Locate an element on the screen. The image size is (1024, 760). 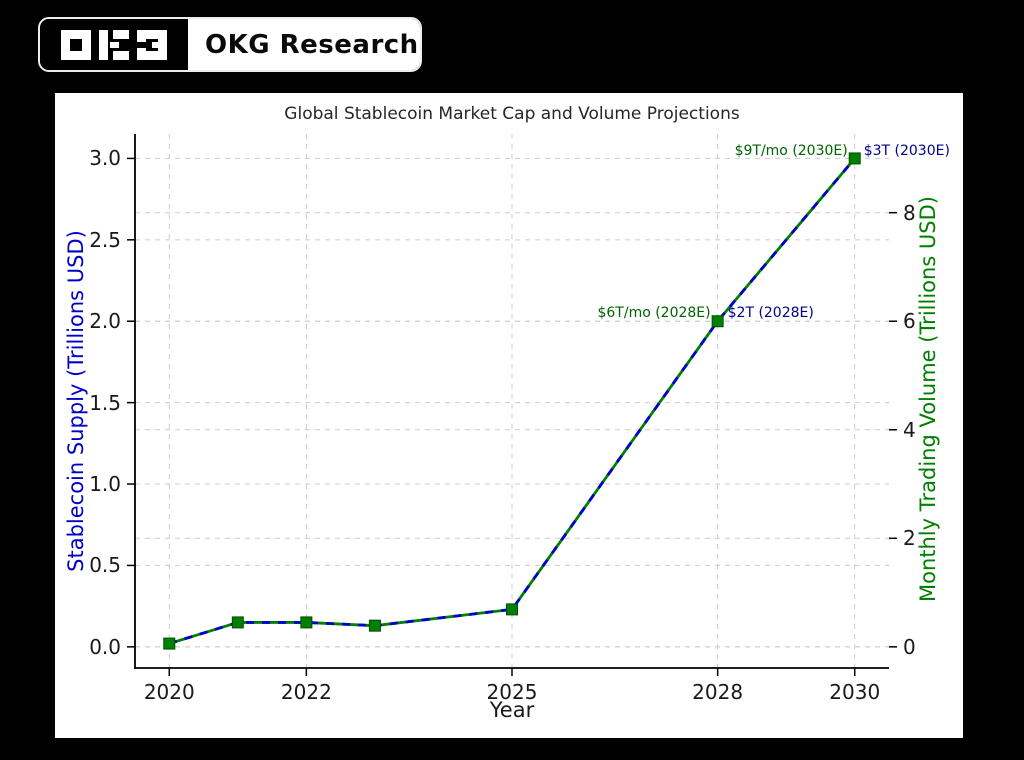
y-tick-label-left: 0.0 is located at coordinates (105, 646).